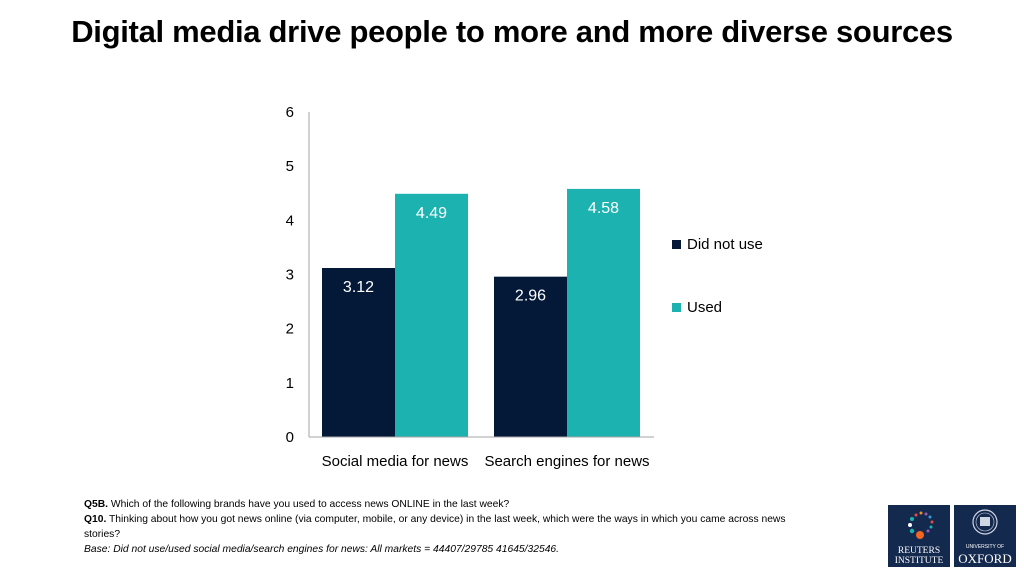 This screenshot has height=578, width=1024. I want to click on oxford-logo: UNIVERSITY OF OXFORD, so click(985, 536).